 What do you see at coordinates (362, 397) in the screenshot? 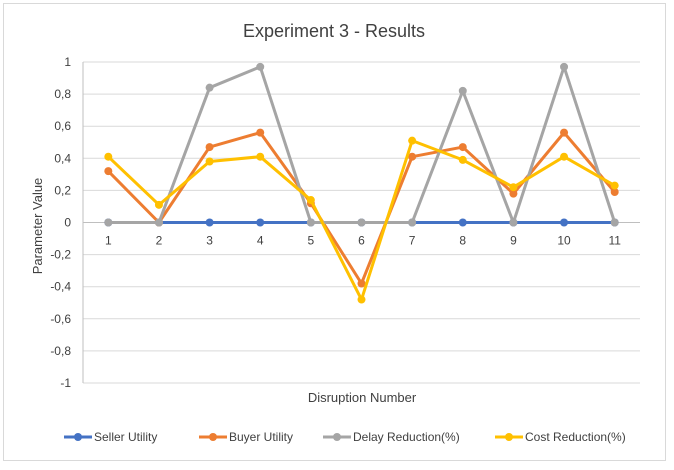
I see `x-axis-title: Disruption Number` at bounding box center [362, 397].